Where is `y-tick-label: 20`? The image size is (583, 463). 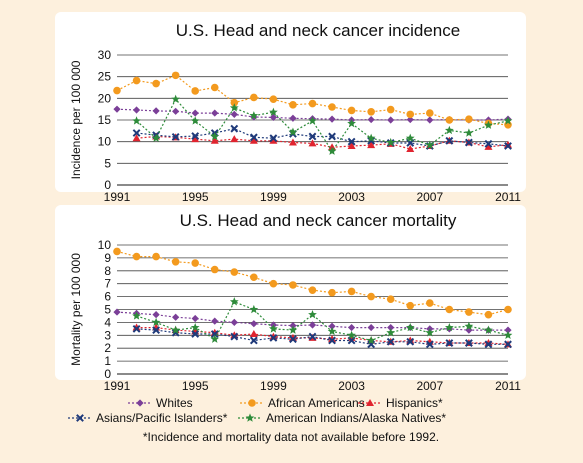 y-tick-label: 20 is located at coordinates (105, 98).